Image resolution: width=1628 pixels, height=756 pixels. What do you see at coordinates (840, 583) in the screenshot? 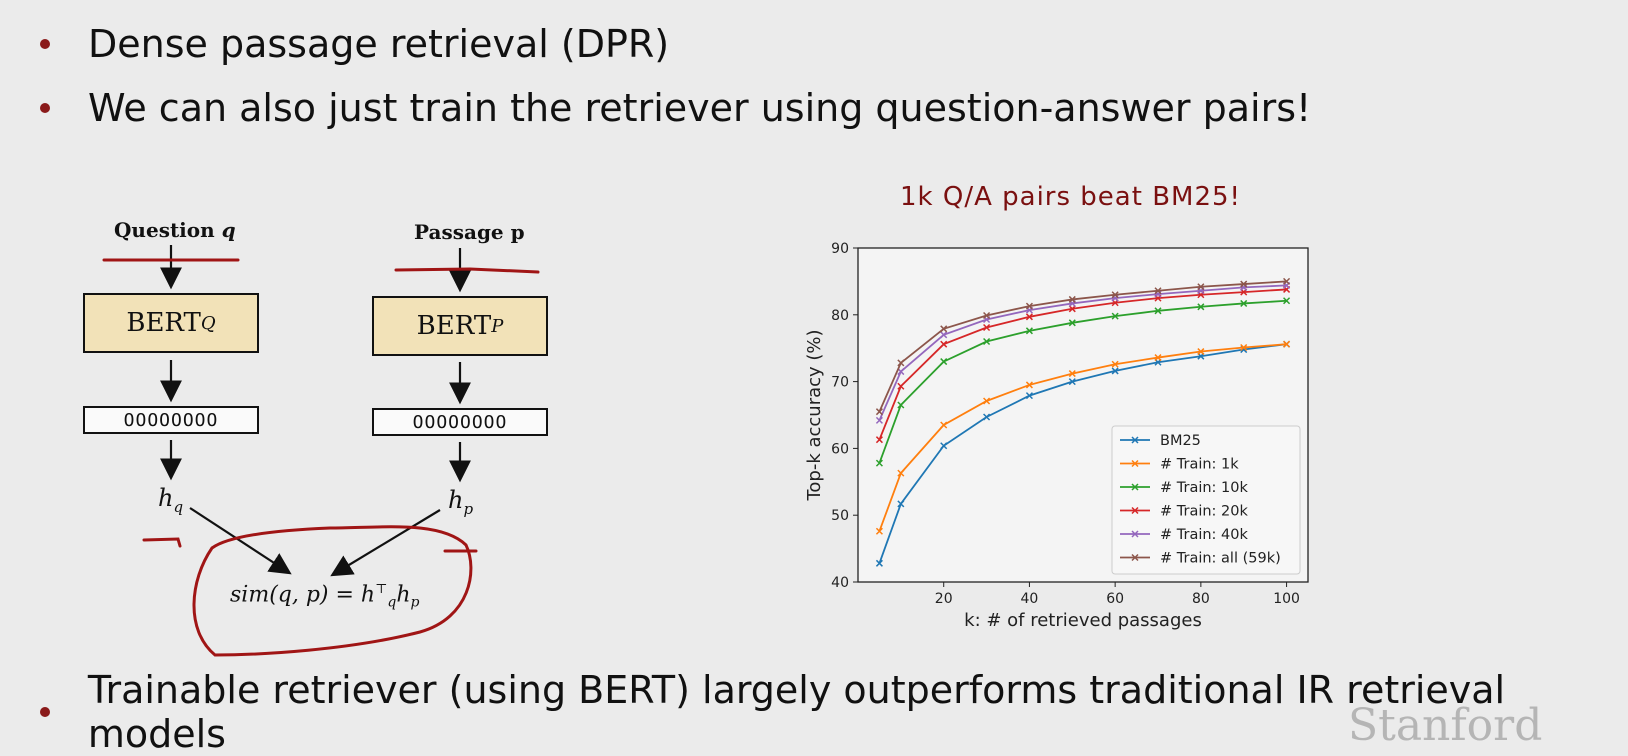
I see `y-tick-label: 40` at bounding box center [840, 583].